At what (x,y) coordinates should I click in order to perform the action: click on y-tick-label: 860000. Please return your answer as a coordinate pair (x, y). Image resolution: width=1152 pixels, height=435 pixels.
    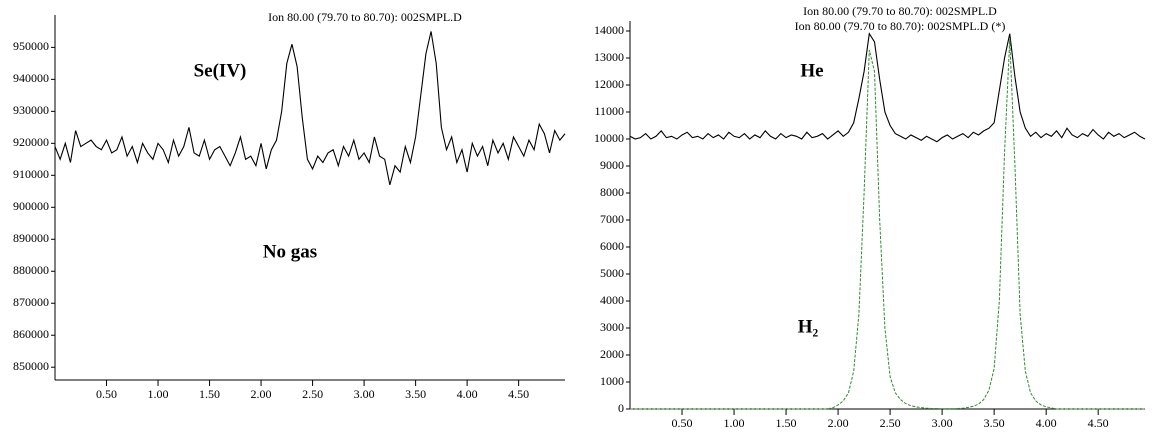
    Looking at the image, I should click on (31, 334).